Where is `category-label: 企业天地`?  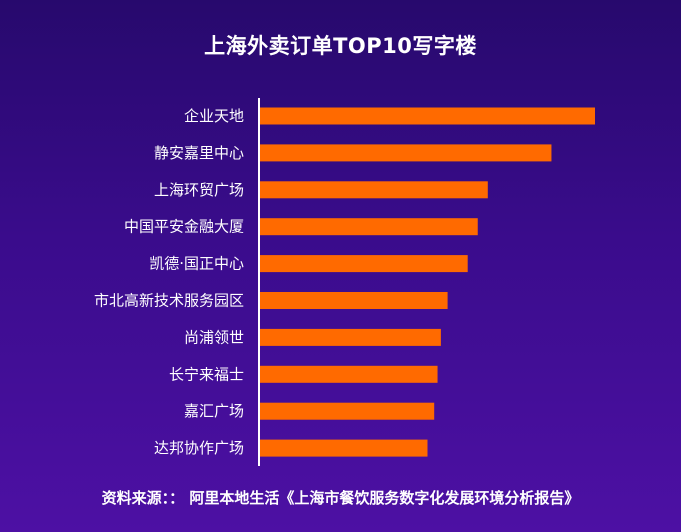 category-label: 企业天地 is located at coordinates (214, 116).